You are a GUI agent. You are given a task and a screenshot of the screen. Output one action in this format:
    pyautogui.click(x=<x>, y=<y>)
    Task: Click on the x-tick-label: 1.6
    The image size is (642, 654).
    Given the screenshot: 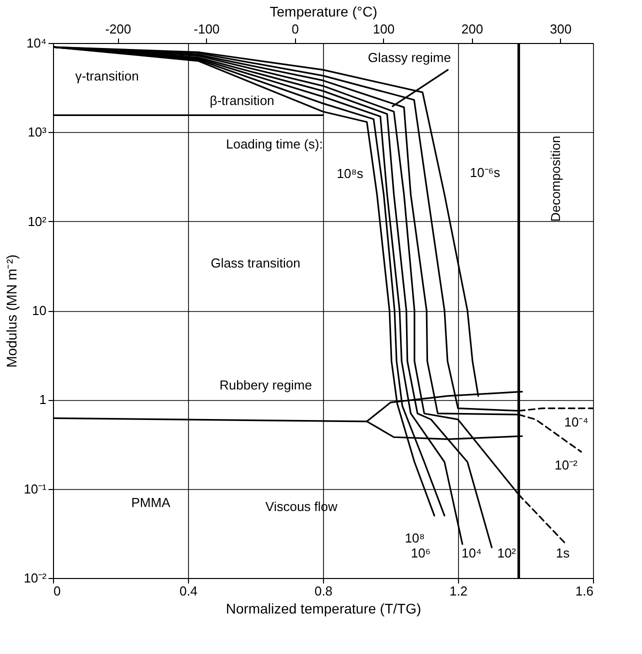 What is the action you would take?
    pyautogui.click(x=584, y=591)
    